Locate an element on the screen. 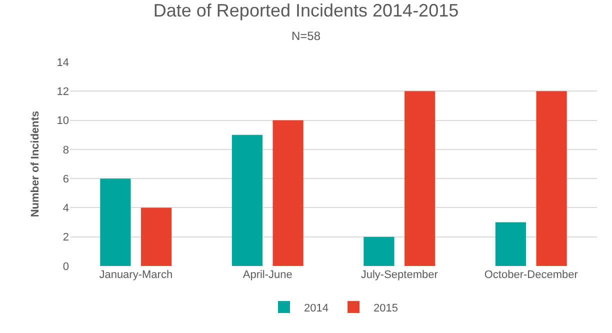 Image resolution: width=612 pixels, height=333 pixels. x-tick-label: January-March is located at coordinates (136, 275).